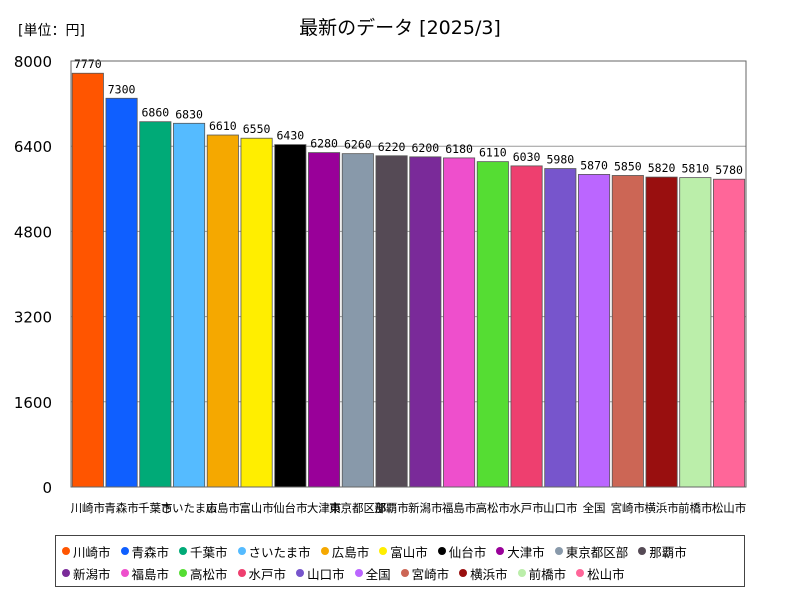  I want to click on legend-item: 山口市, so click(320, 573).